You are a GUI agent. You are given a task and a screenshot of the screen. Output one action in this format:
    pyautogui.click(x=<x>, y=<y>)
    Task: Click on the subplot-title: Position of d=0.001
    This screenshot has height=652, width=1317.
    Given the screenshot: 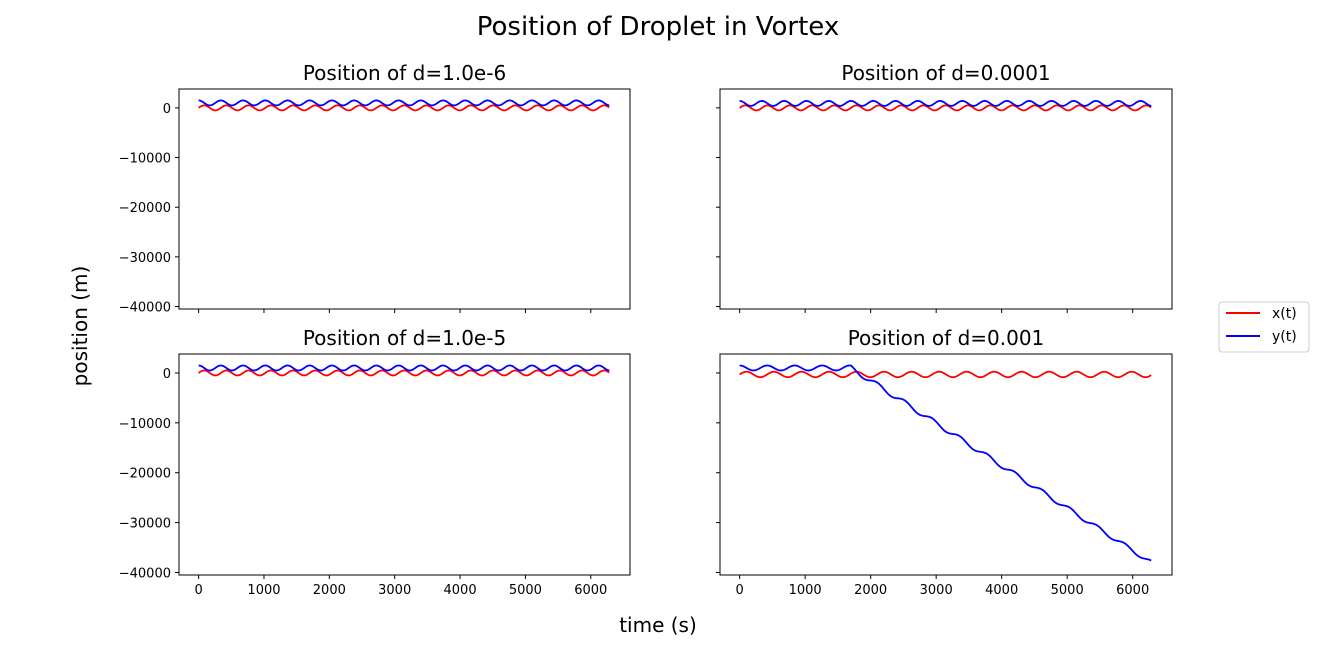 What is the action you would take?
    pyautogui.click(x=946, y=338)
    